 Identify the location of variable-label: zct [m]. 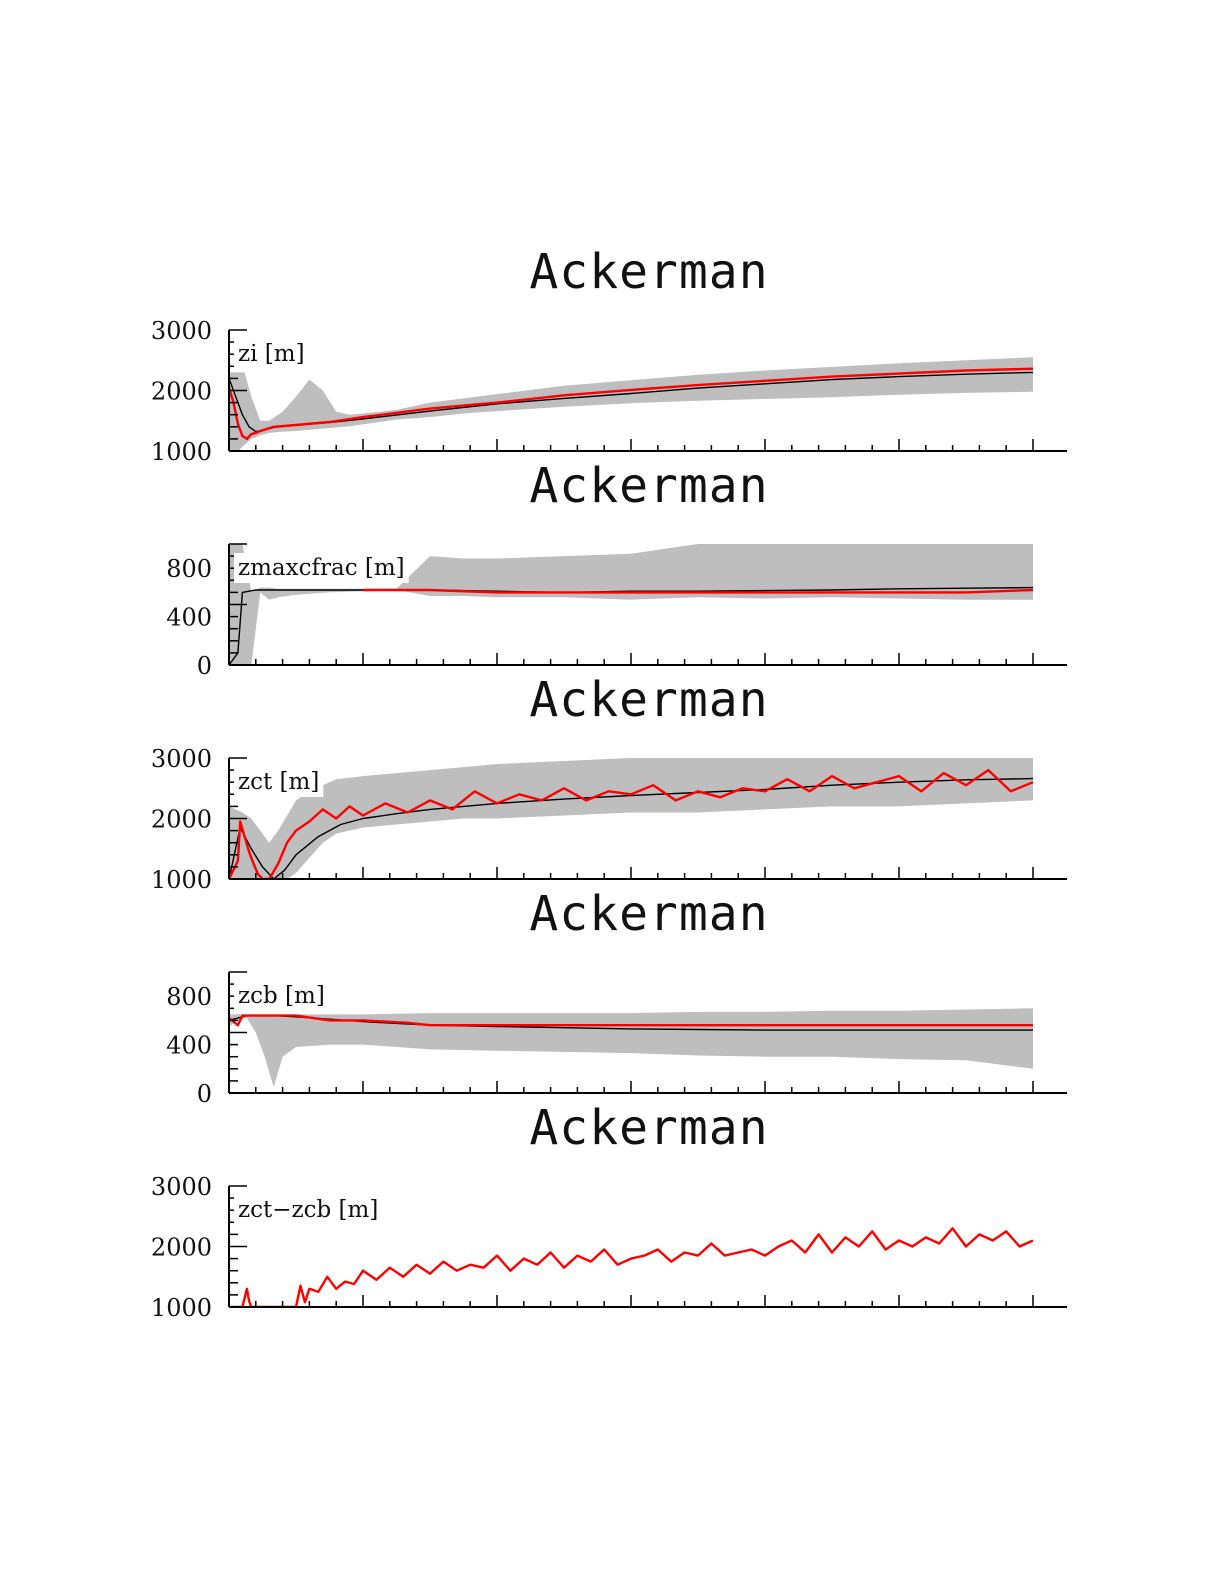
(278, 782).